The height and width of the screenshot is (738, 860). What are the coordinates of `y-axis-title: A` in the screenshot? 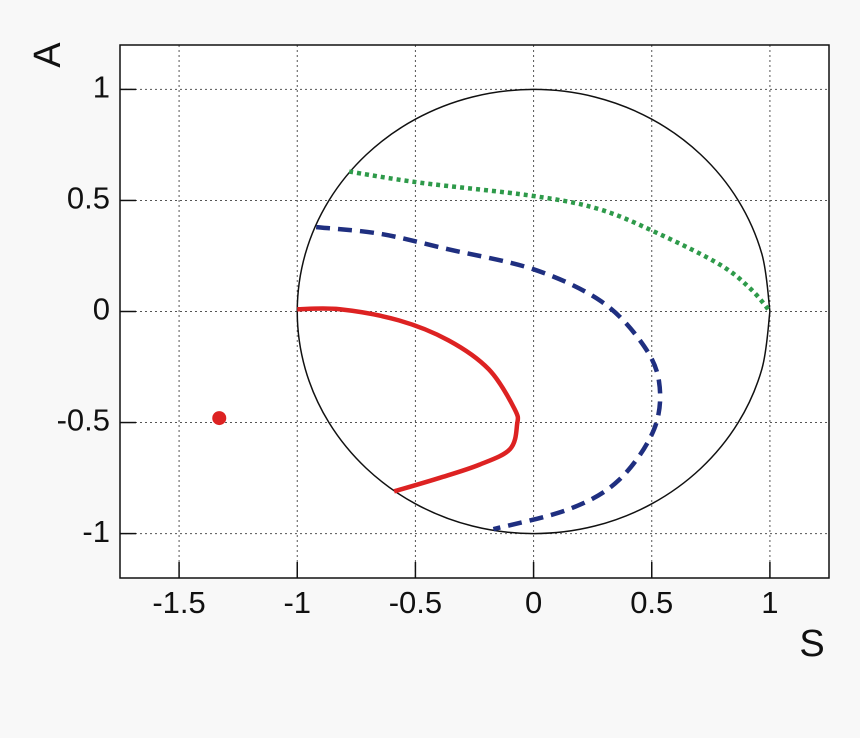 It's located at (48, 55).